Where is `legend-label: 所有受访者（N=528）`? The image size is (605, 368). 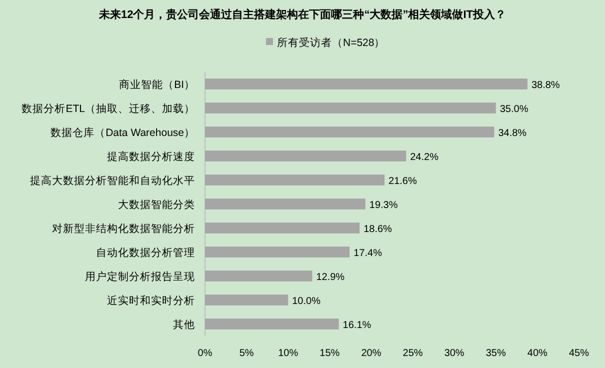 legend-label: 所有受访者（N=528） is located at coordinates (331, 42).